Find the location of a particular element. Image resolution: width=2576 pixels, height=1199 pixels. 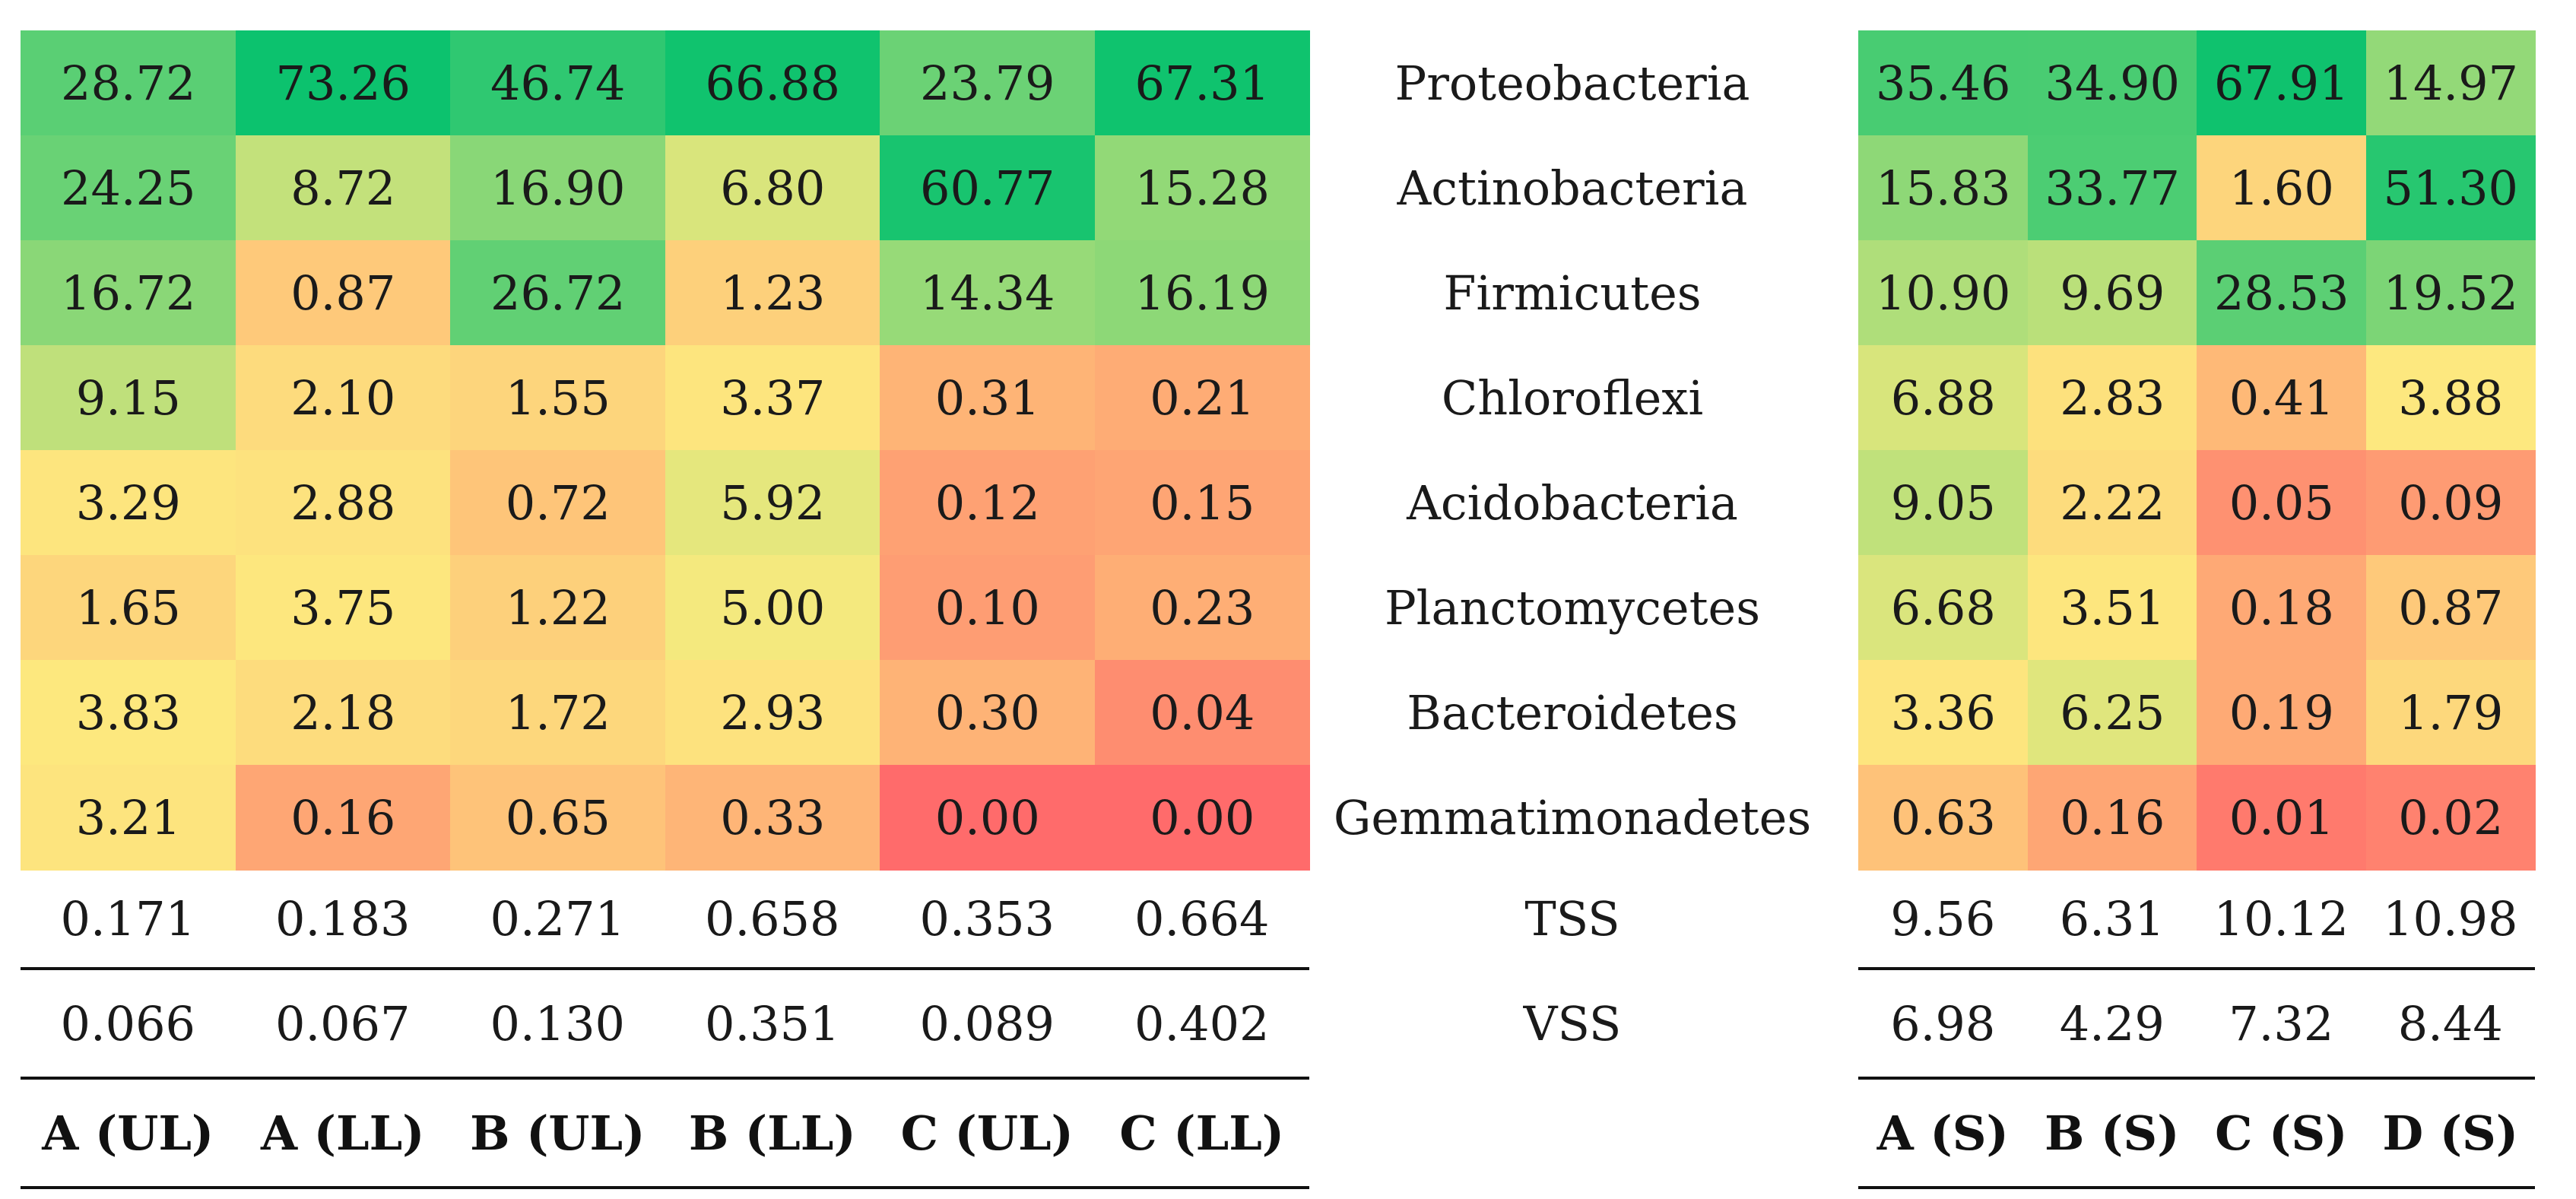

heatmap-cell: 15.83 is located at coordinates (1943, 188).